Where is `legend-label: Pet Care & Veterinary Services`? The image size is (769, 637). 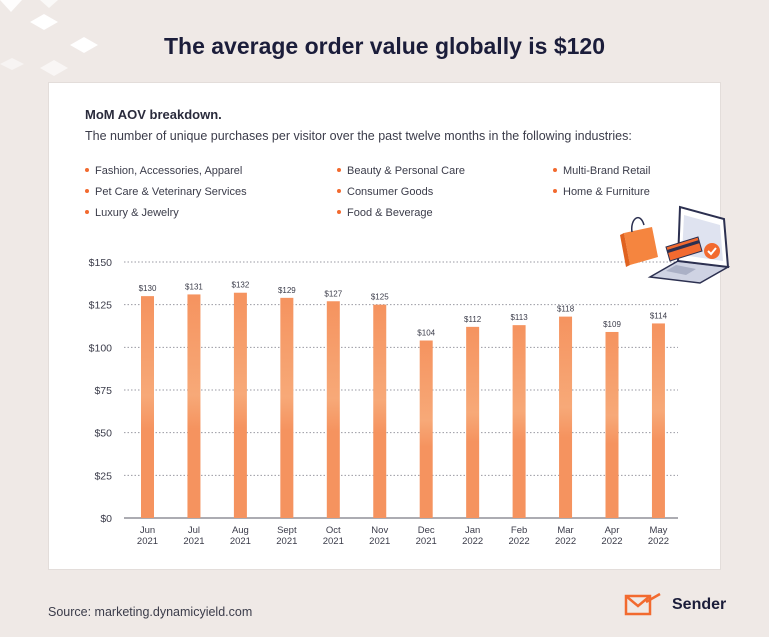
legend-label: Pet Care & Veterinary Services is located at coordinates (171, 192).